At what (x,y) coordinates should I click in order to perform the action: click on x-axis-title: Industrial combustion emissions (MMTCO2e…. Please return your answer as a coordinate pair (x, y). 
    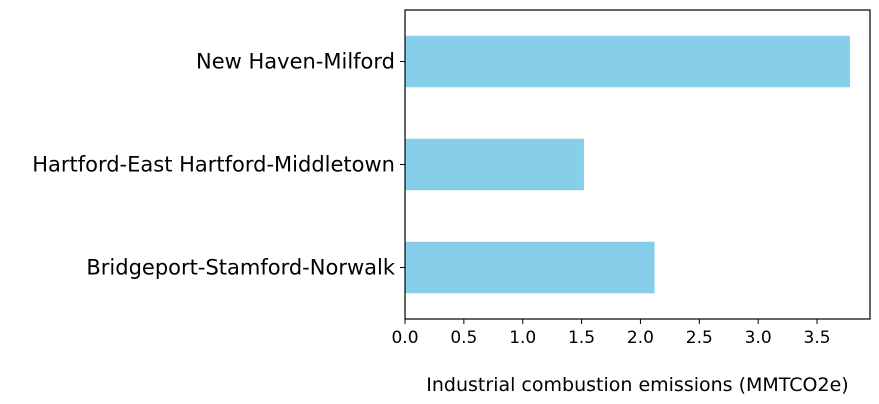
    Looking at the image, I should click on (637, 385).